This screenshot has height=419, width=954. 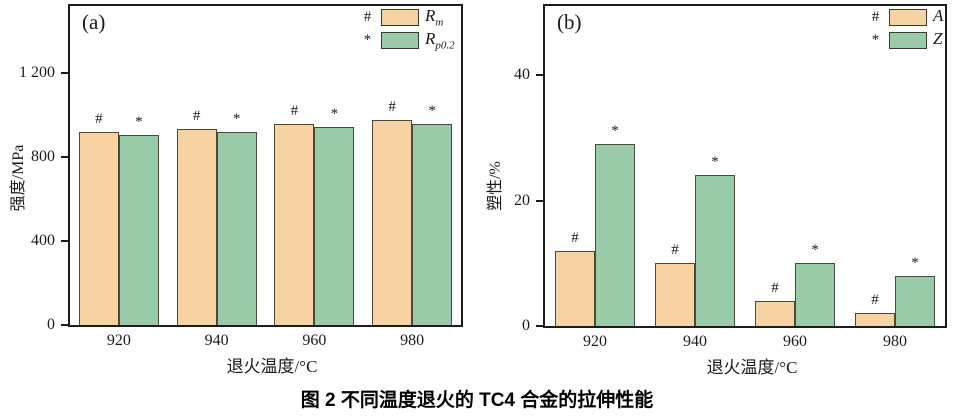 What do you see at coordinates (938, 39) in the screenshot?
I see `legend-label-z: Z` at bounding box center [938, 39].